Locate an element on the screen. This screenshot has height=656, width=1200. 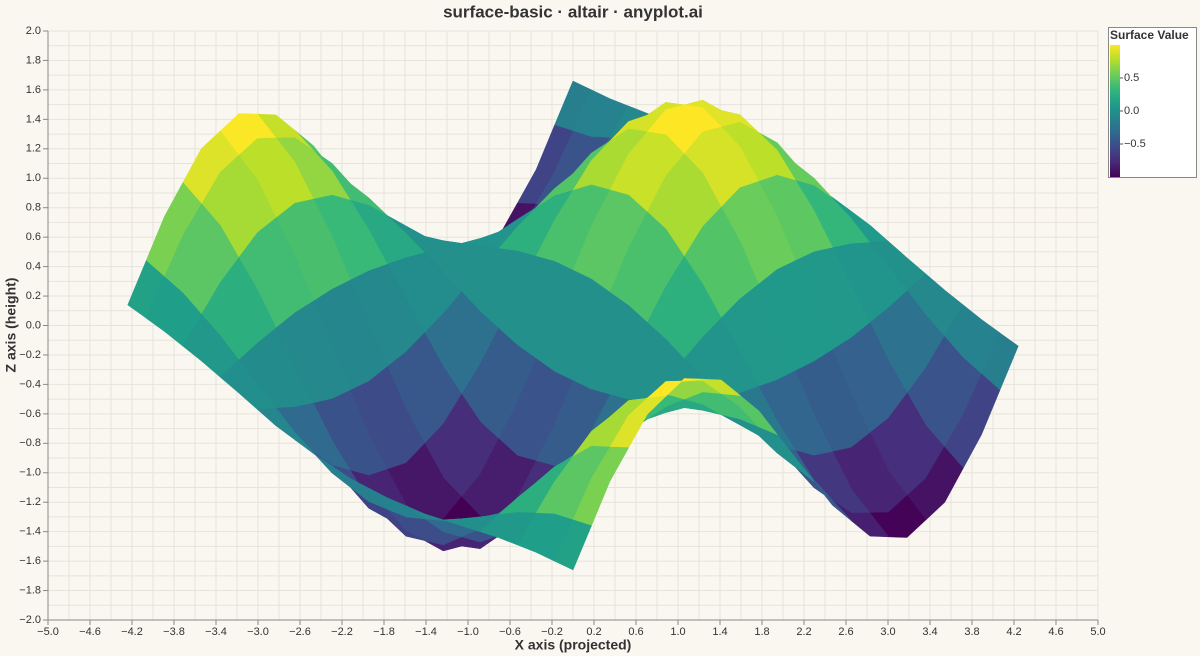
y-tick-label: −1.8 is located at coordinates (30, 590).